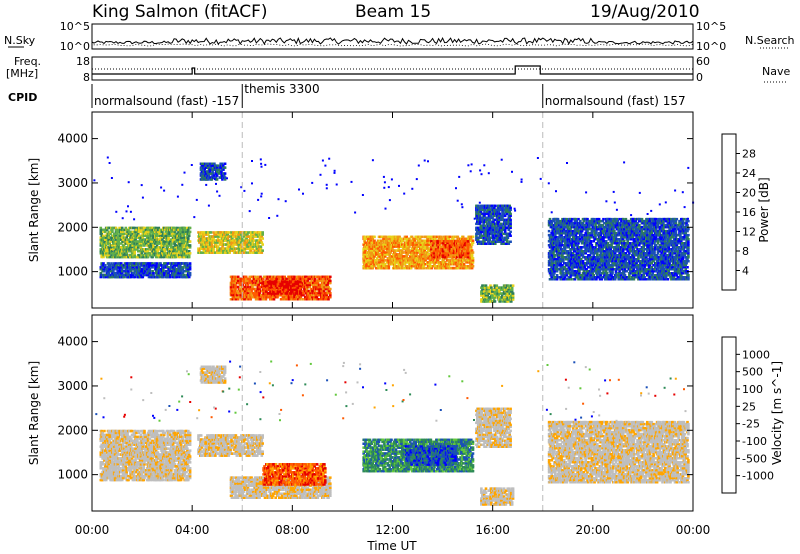  Describe the element at coordinates (398, 69) in the screenshot. I see `freq-strip: Freq. [MHz] 18 8 60 0 Nave` at that location.